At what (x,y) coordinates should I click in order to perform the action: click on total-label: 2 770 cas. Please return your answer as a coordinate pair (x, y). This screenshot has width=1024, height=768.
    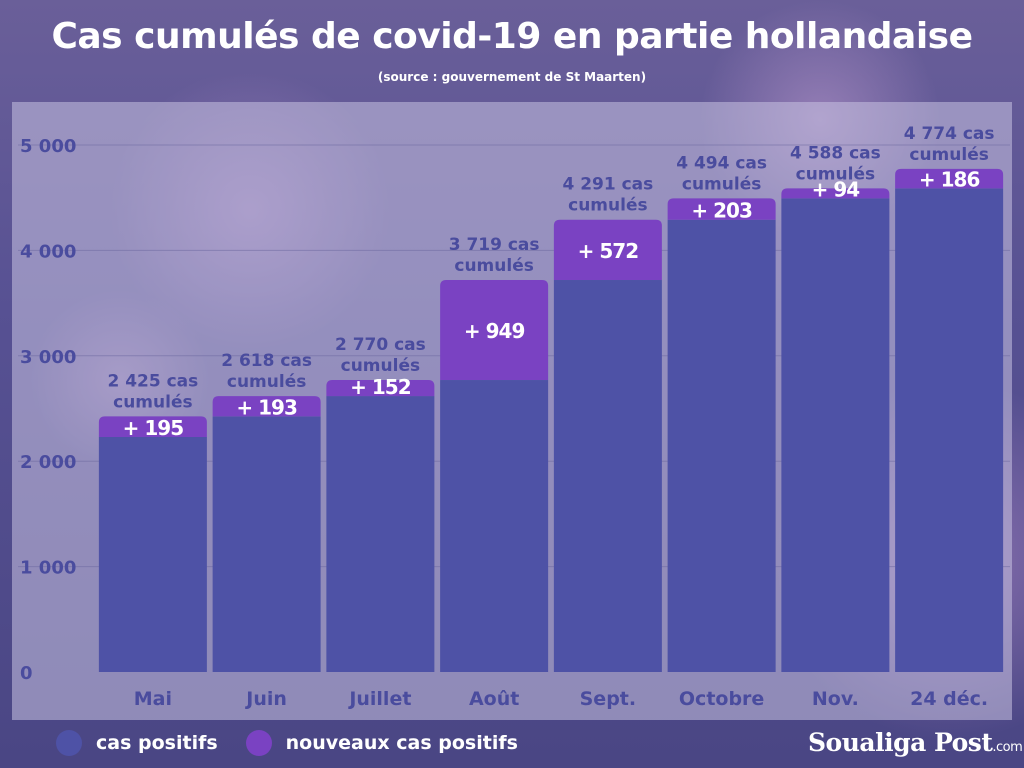
    Looking at the image, I should click on (380, 345).